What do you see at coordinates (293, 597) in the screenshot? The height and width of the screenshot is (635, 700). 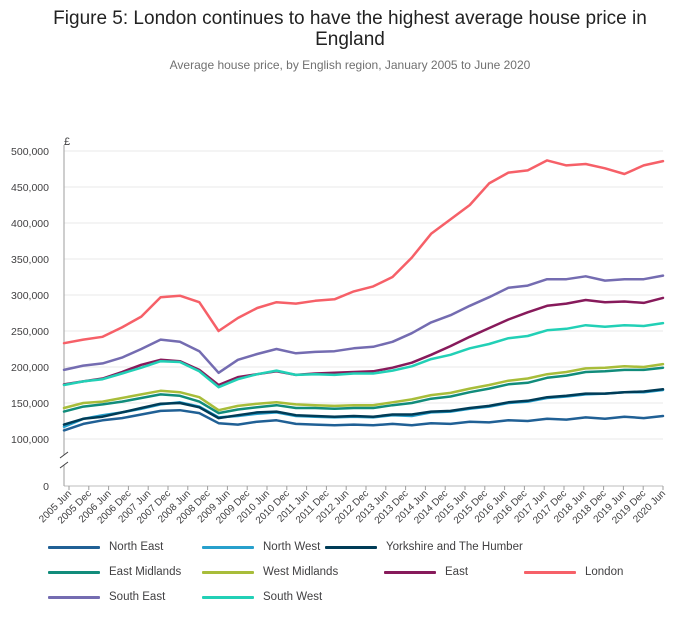 I see `legend-label: South West` at bounding box center [293, 597].